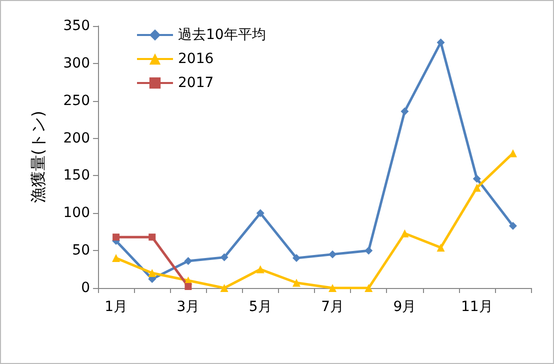 This screenshot has height=364, width=554. I want to click on legend-label: 過去10年平均, so click(222, 35).